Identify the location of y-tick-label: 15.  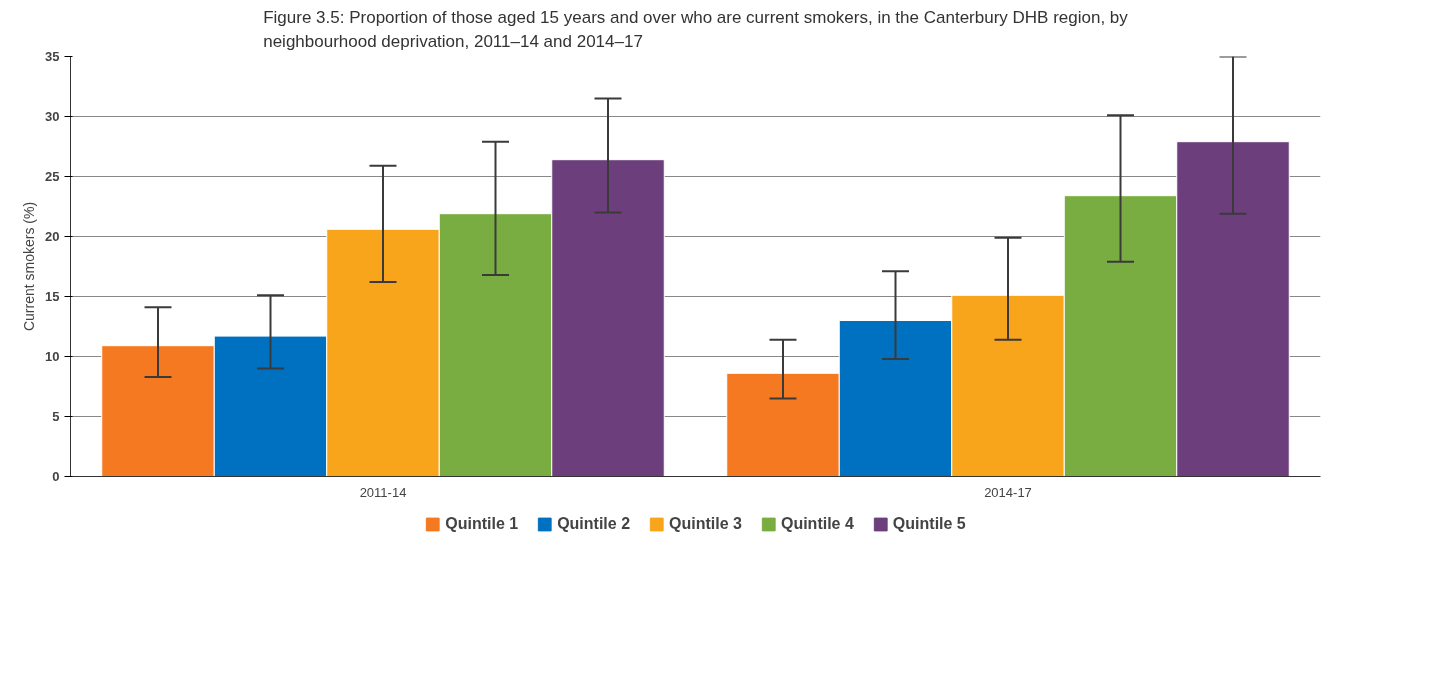
(52, 296).